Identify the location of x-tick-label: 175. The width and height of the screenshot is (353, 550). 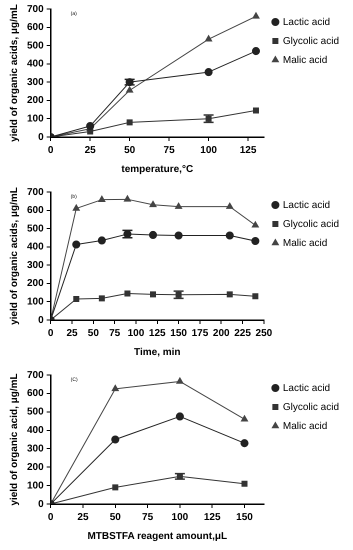
(200, 333).